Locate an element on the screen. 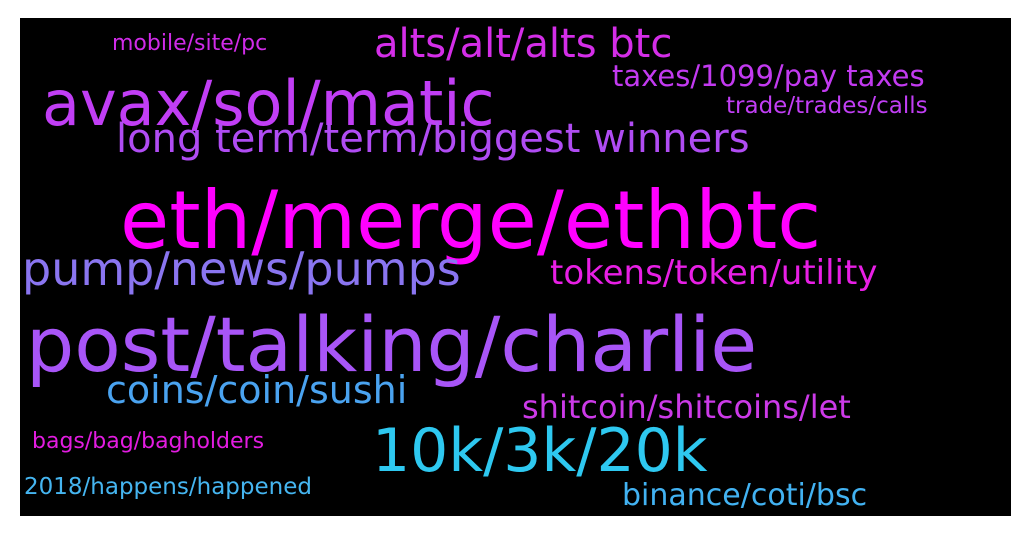 This screenshot has width=1031, height=536. word-long-term: long term/term/biggest winners is located at coordinates (433, 139).